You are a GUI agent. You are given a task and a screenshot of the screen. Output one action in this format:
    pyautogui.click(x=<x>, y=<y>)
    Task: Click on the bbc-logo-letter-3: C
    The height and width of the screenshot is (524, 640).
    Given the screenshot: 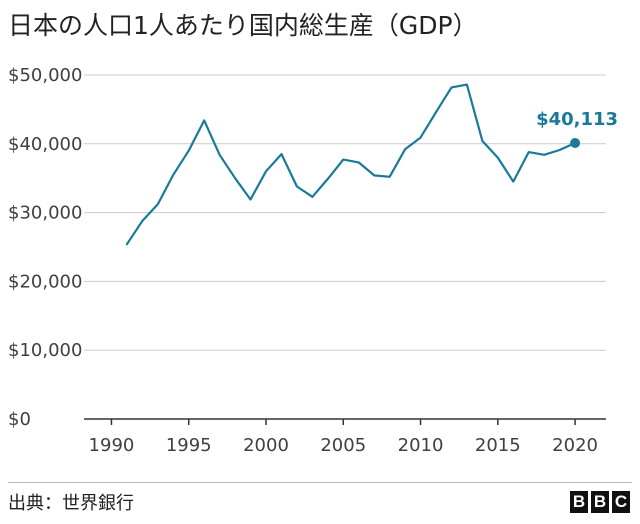 What is the action you would take?
    pyautogui.click(x=621, y=502)
    